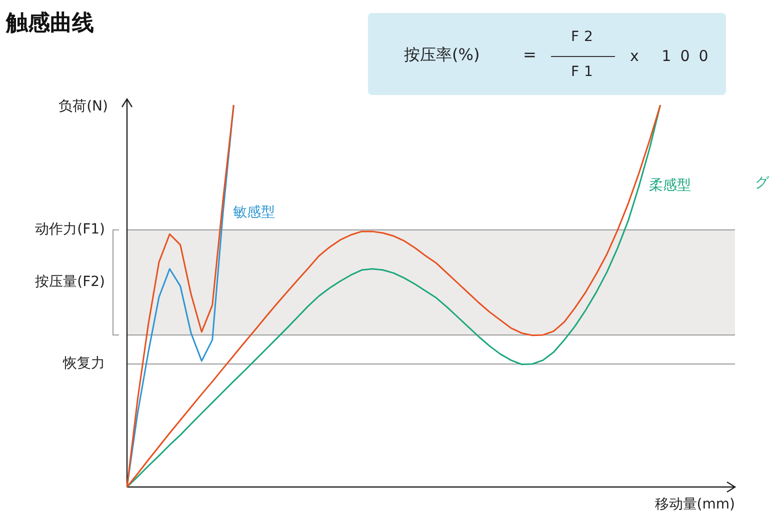 The image size is (779, 524). Describe the element at coordinates (50, 24) in the screenshot. I see `chart-title: 触感曲线` at that location.